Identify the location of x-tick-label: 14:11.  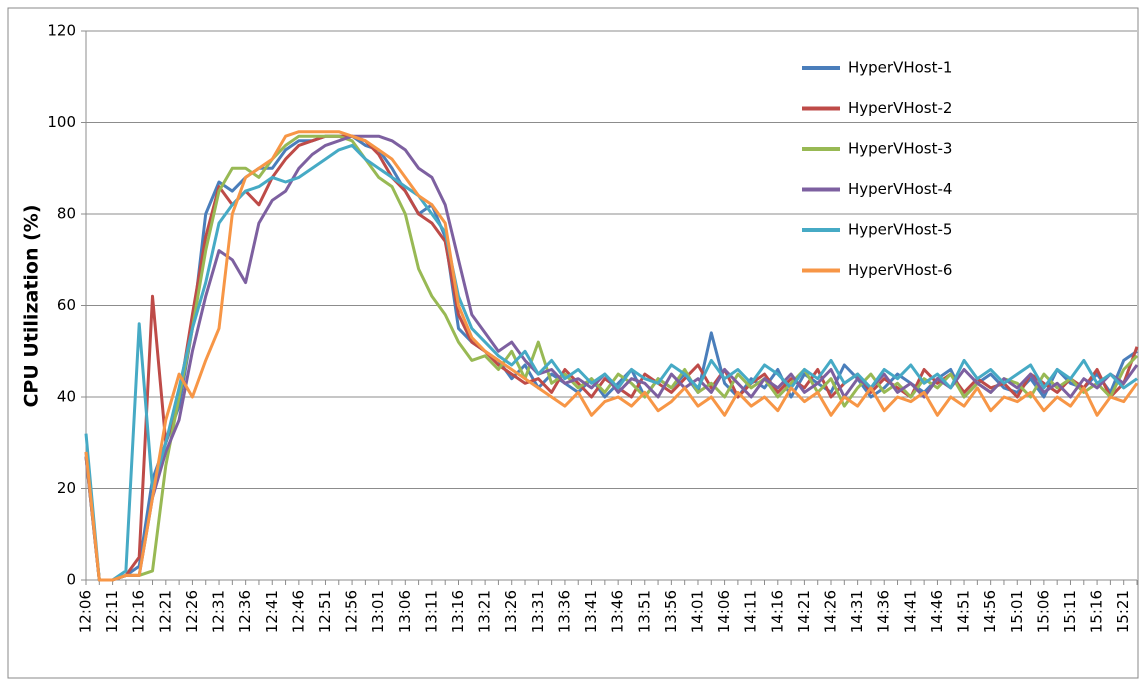
(751, 611).